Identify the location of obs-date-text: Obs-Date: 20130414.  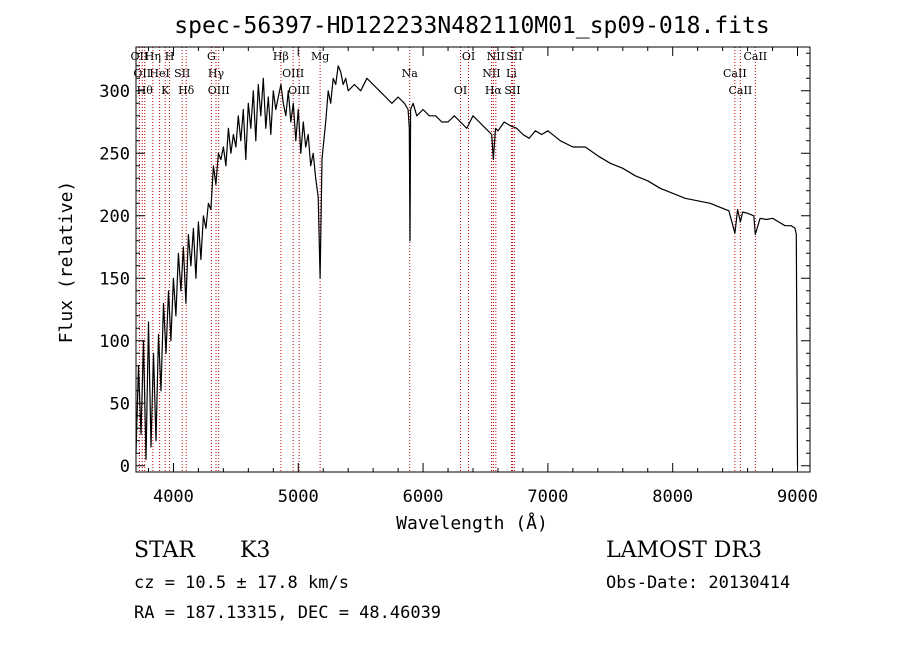
(698, 583).